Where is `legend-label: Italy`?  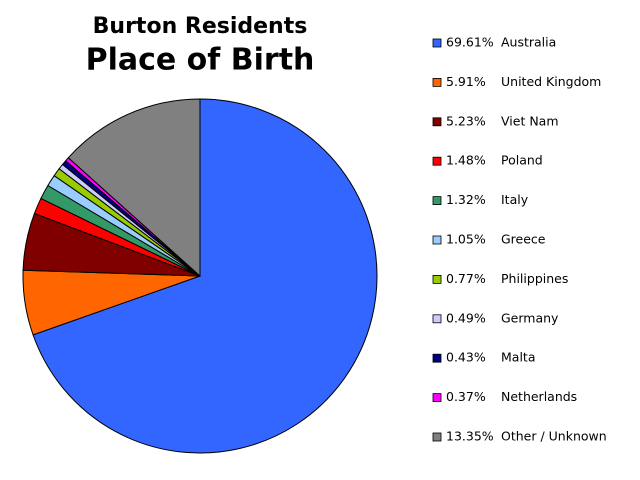 legend-label: Italy is located at coordinates (515, 199).